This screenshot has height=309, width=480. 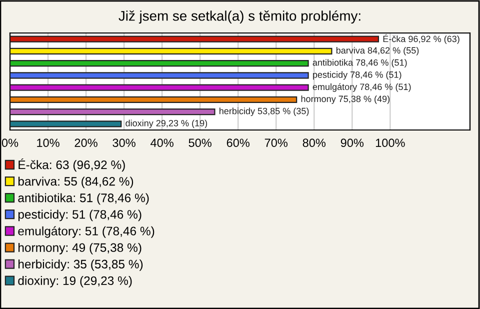 I want to click on x-tick-label: 0%, so click(x=10, y=143).